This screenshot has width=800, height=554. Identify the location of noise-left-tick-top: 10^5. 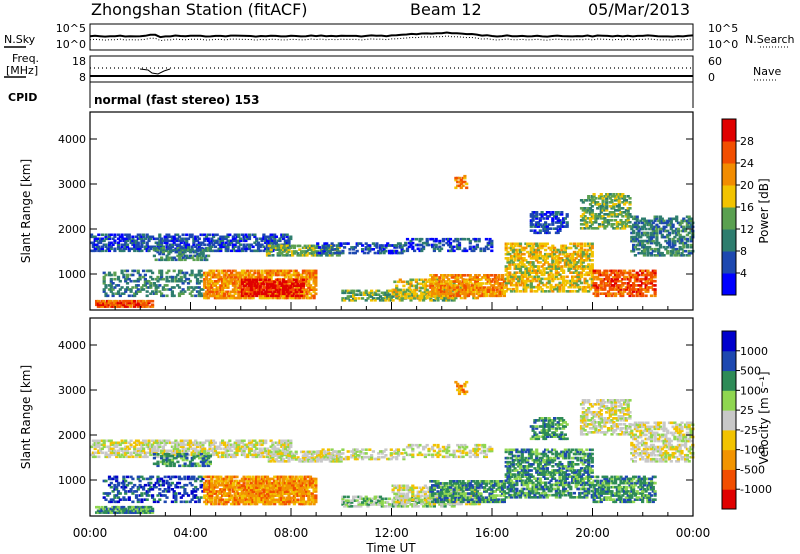
(71, 28).